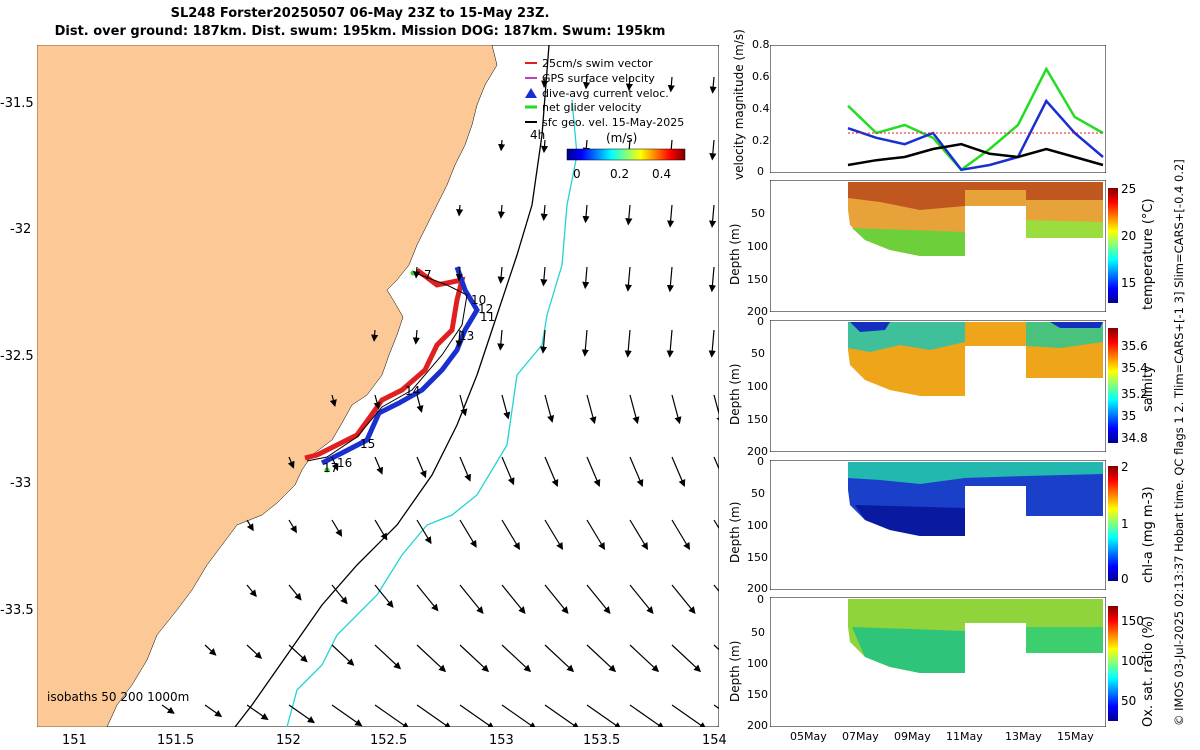  I want to click on ox-cbar-tick: 50, so click(1129, 701).